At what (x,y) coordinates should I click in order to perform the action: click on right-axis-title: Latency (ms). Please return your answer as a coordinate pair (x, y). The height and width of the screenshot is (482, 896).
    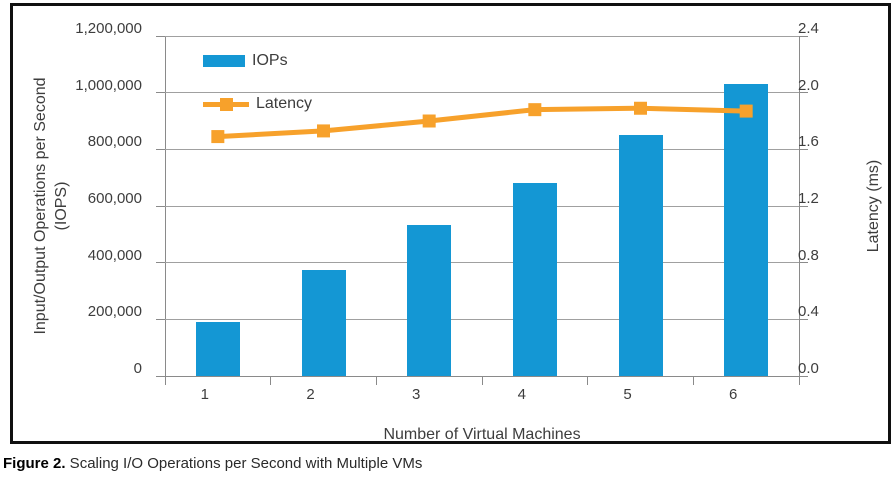
    Looking at the image, I should click on (873, 206).